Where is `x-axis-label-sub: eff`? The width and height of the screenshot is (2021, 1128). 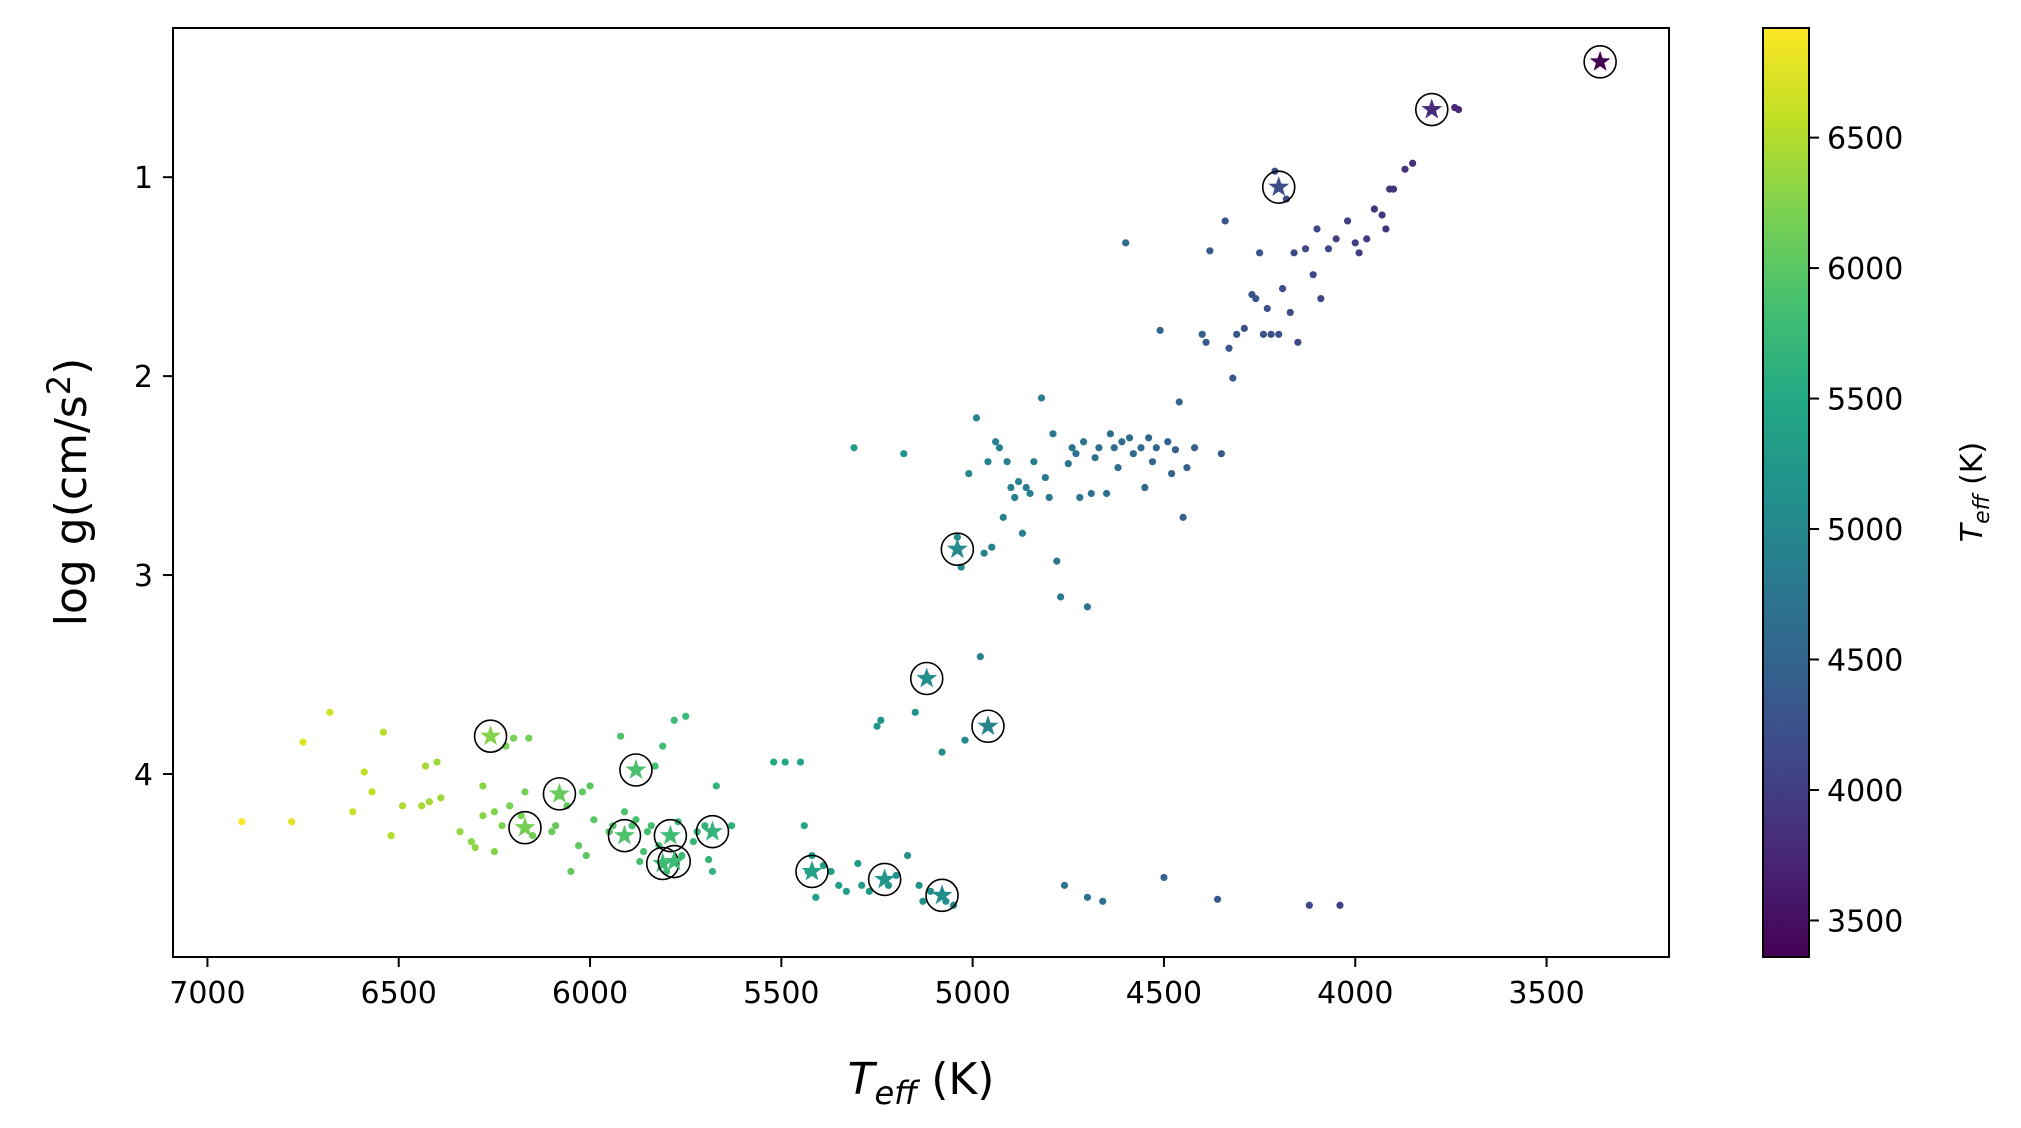
x-axis-label-sub: eff is located at coordinates (897, 1093).